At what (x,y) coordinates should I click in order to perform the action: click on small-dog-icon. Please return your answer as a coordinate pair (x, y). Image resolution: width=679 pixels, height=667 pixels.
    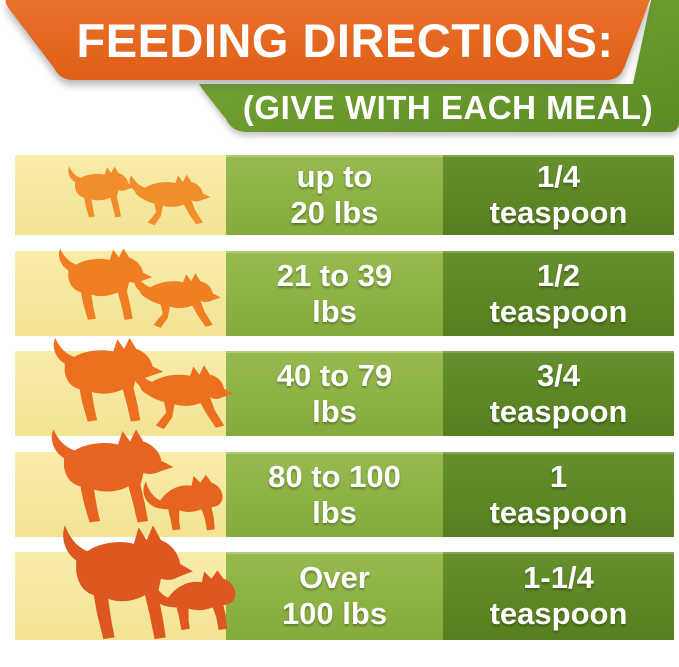
    Looking at the image, I should click on (101, 192).